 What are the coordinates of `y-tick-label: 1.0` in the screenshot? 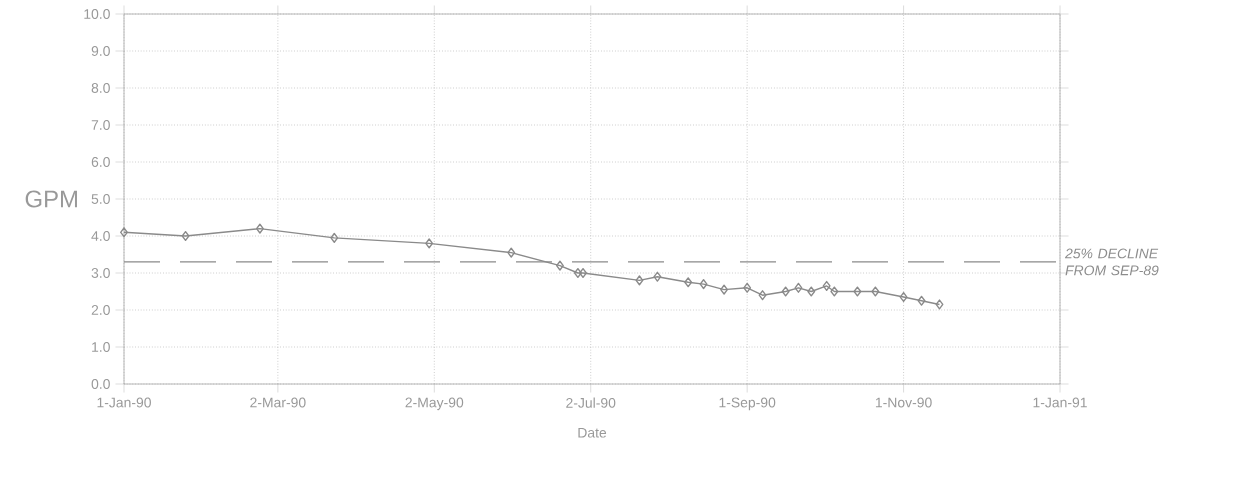 It's located at (101, 347).